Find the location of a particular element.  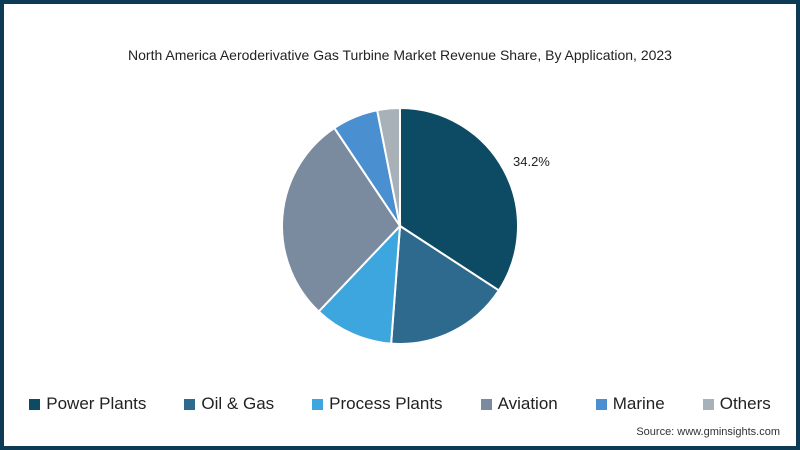

legend-item-marine: Marine is located at coordinates (630, 404).